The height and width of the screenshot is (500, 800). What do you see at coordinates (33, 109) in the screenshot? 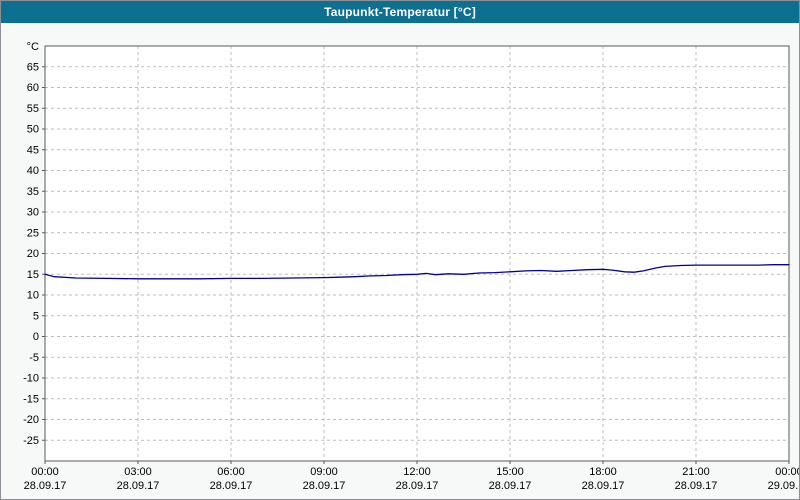
I see `y-tick-label: 55` at bounding box center [33, 109].